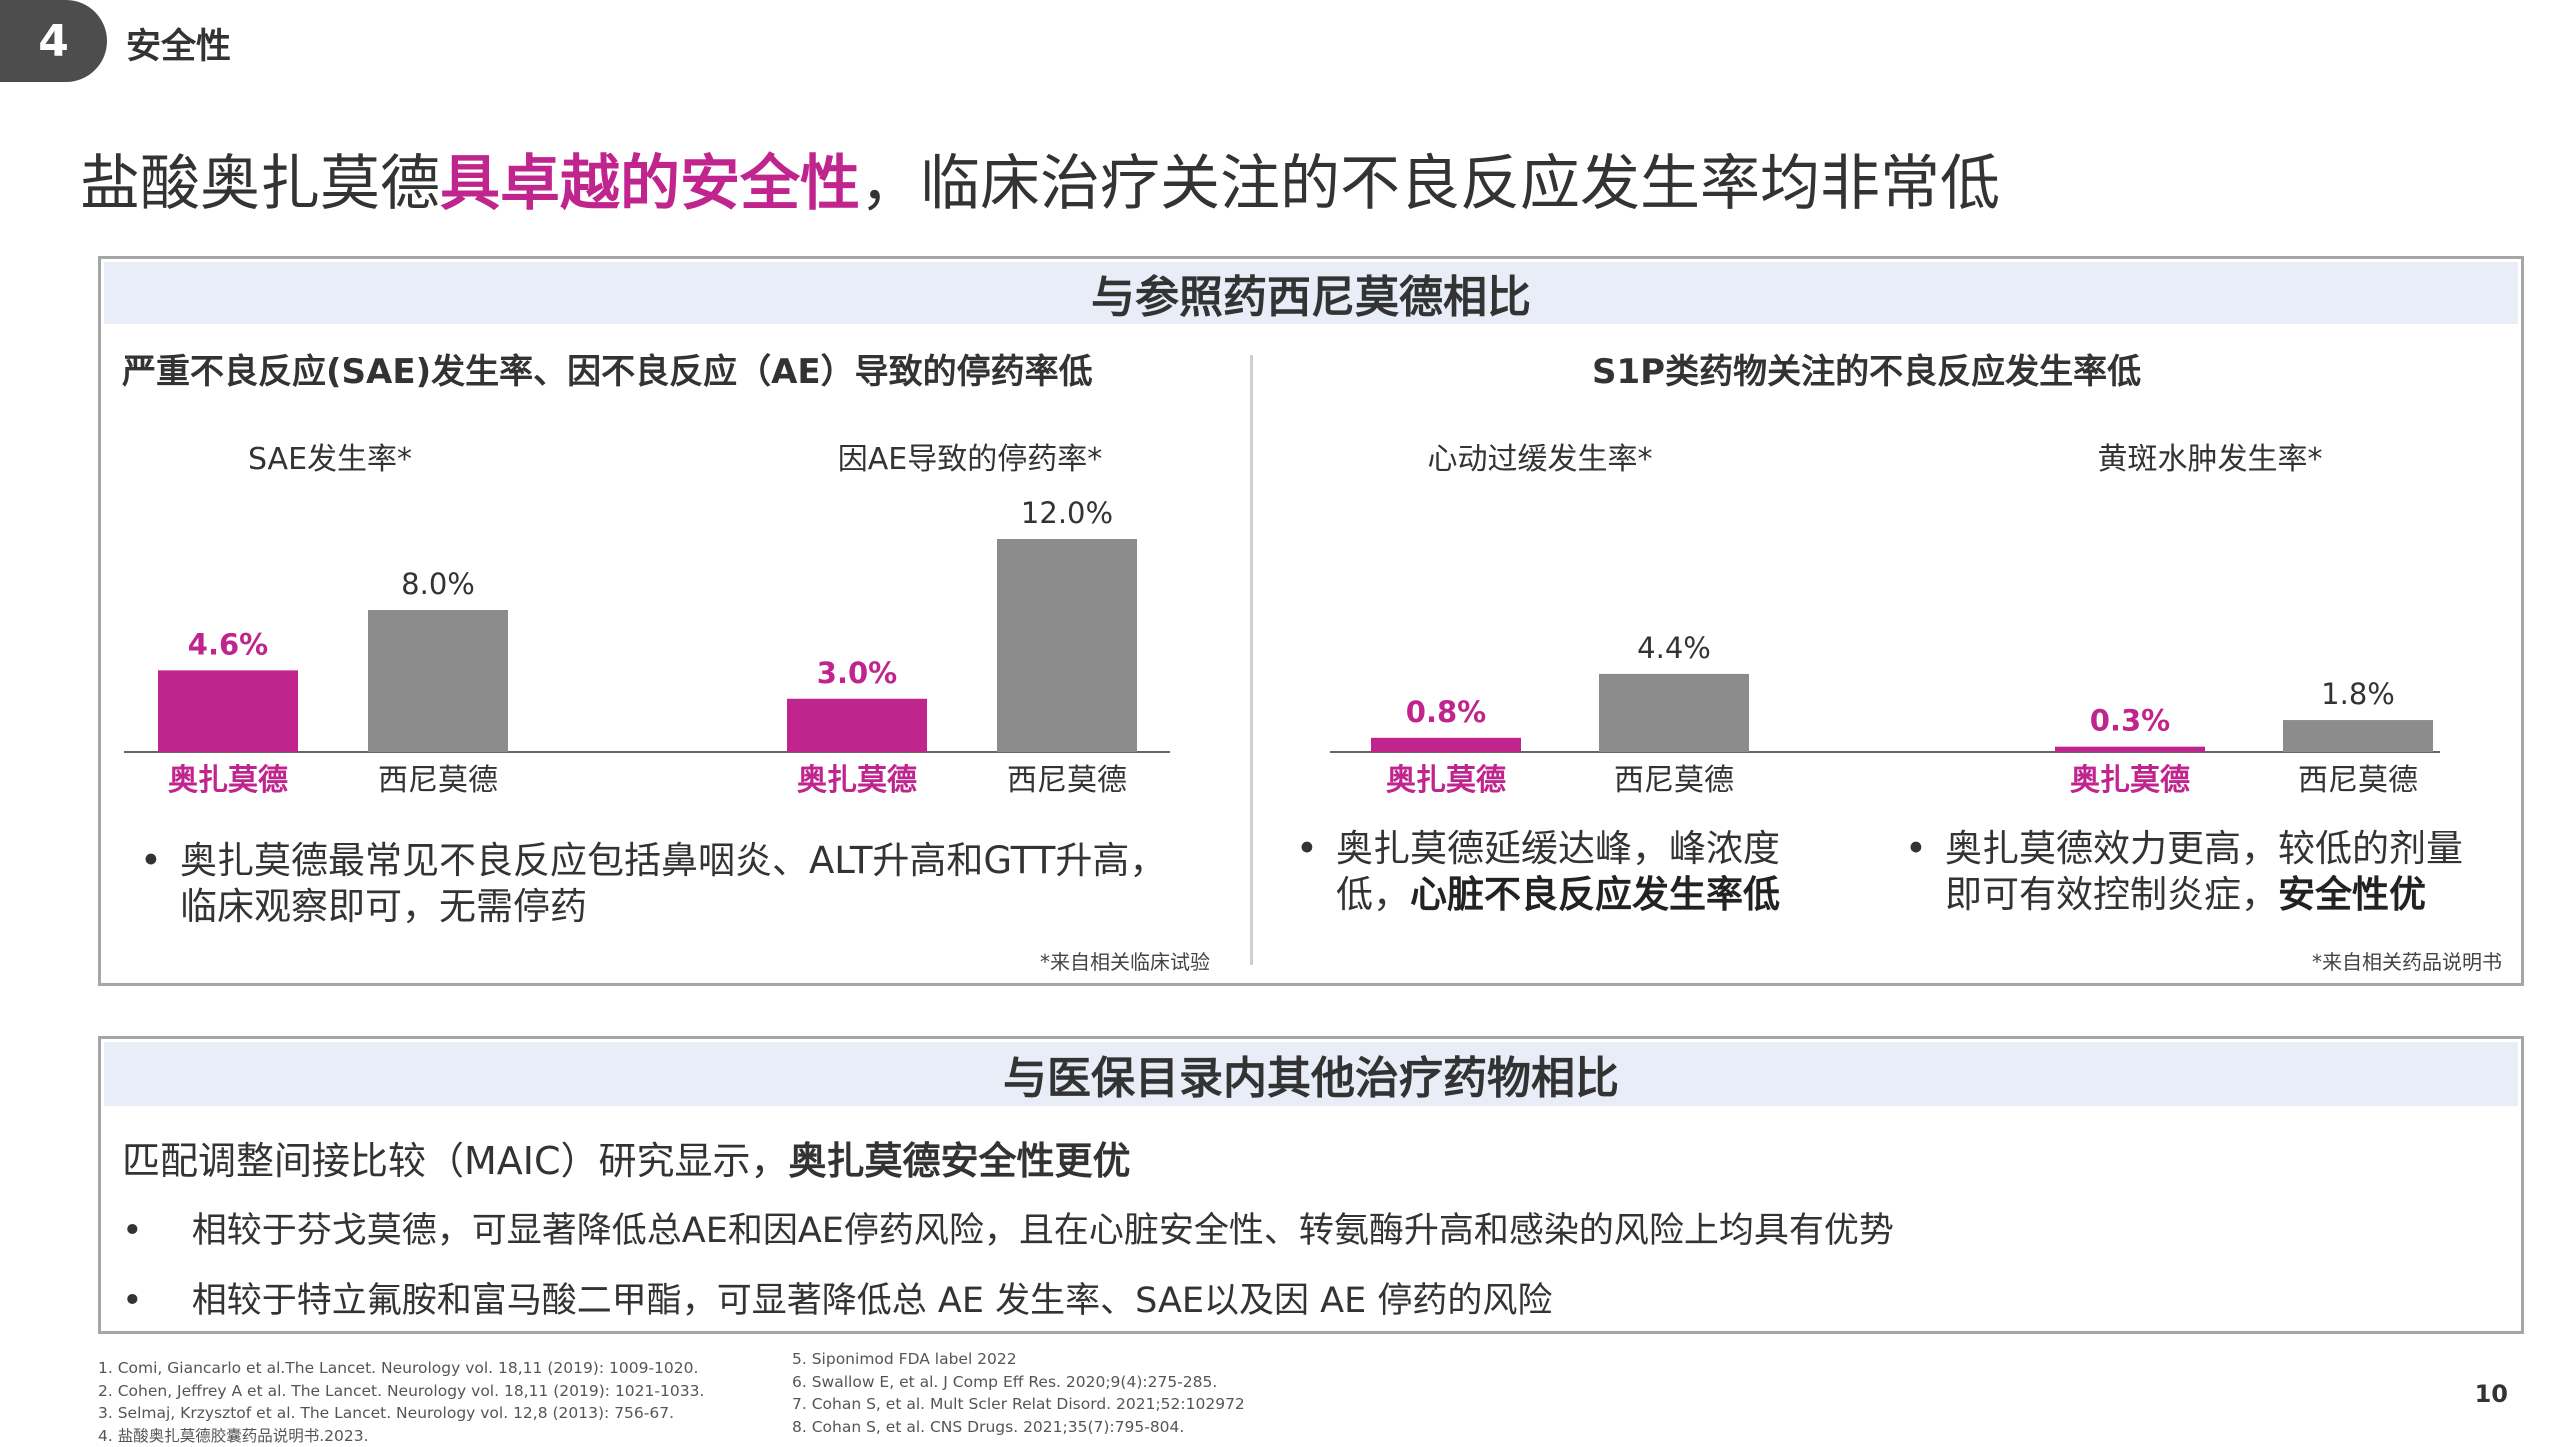  I want to click on box2-header: 与医保目录内其他治疗药物相比, so click(1311, 1074).